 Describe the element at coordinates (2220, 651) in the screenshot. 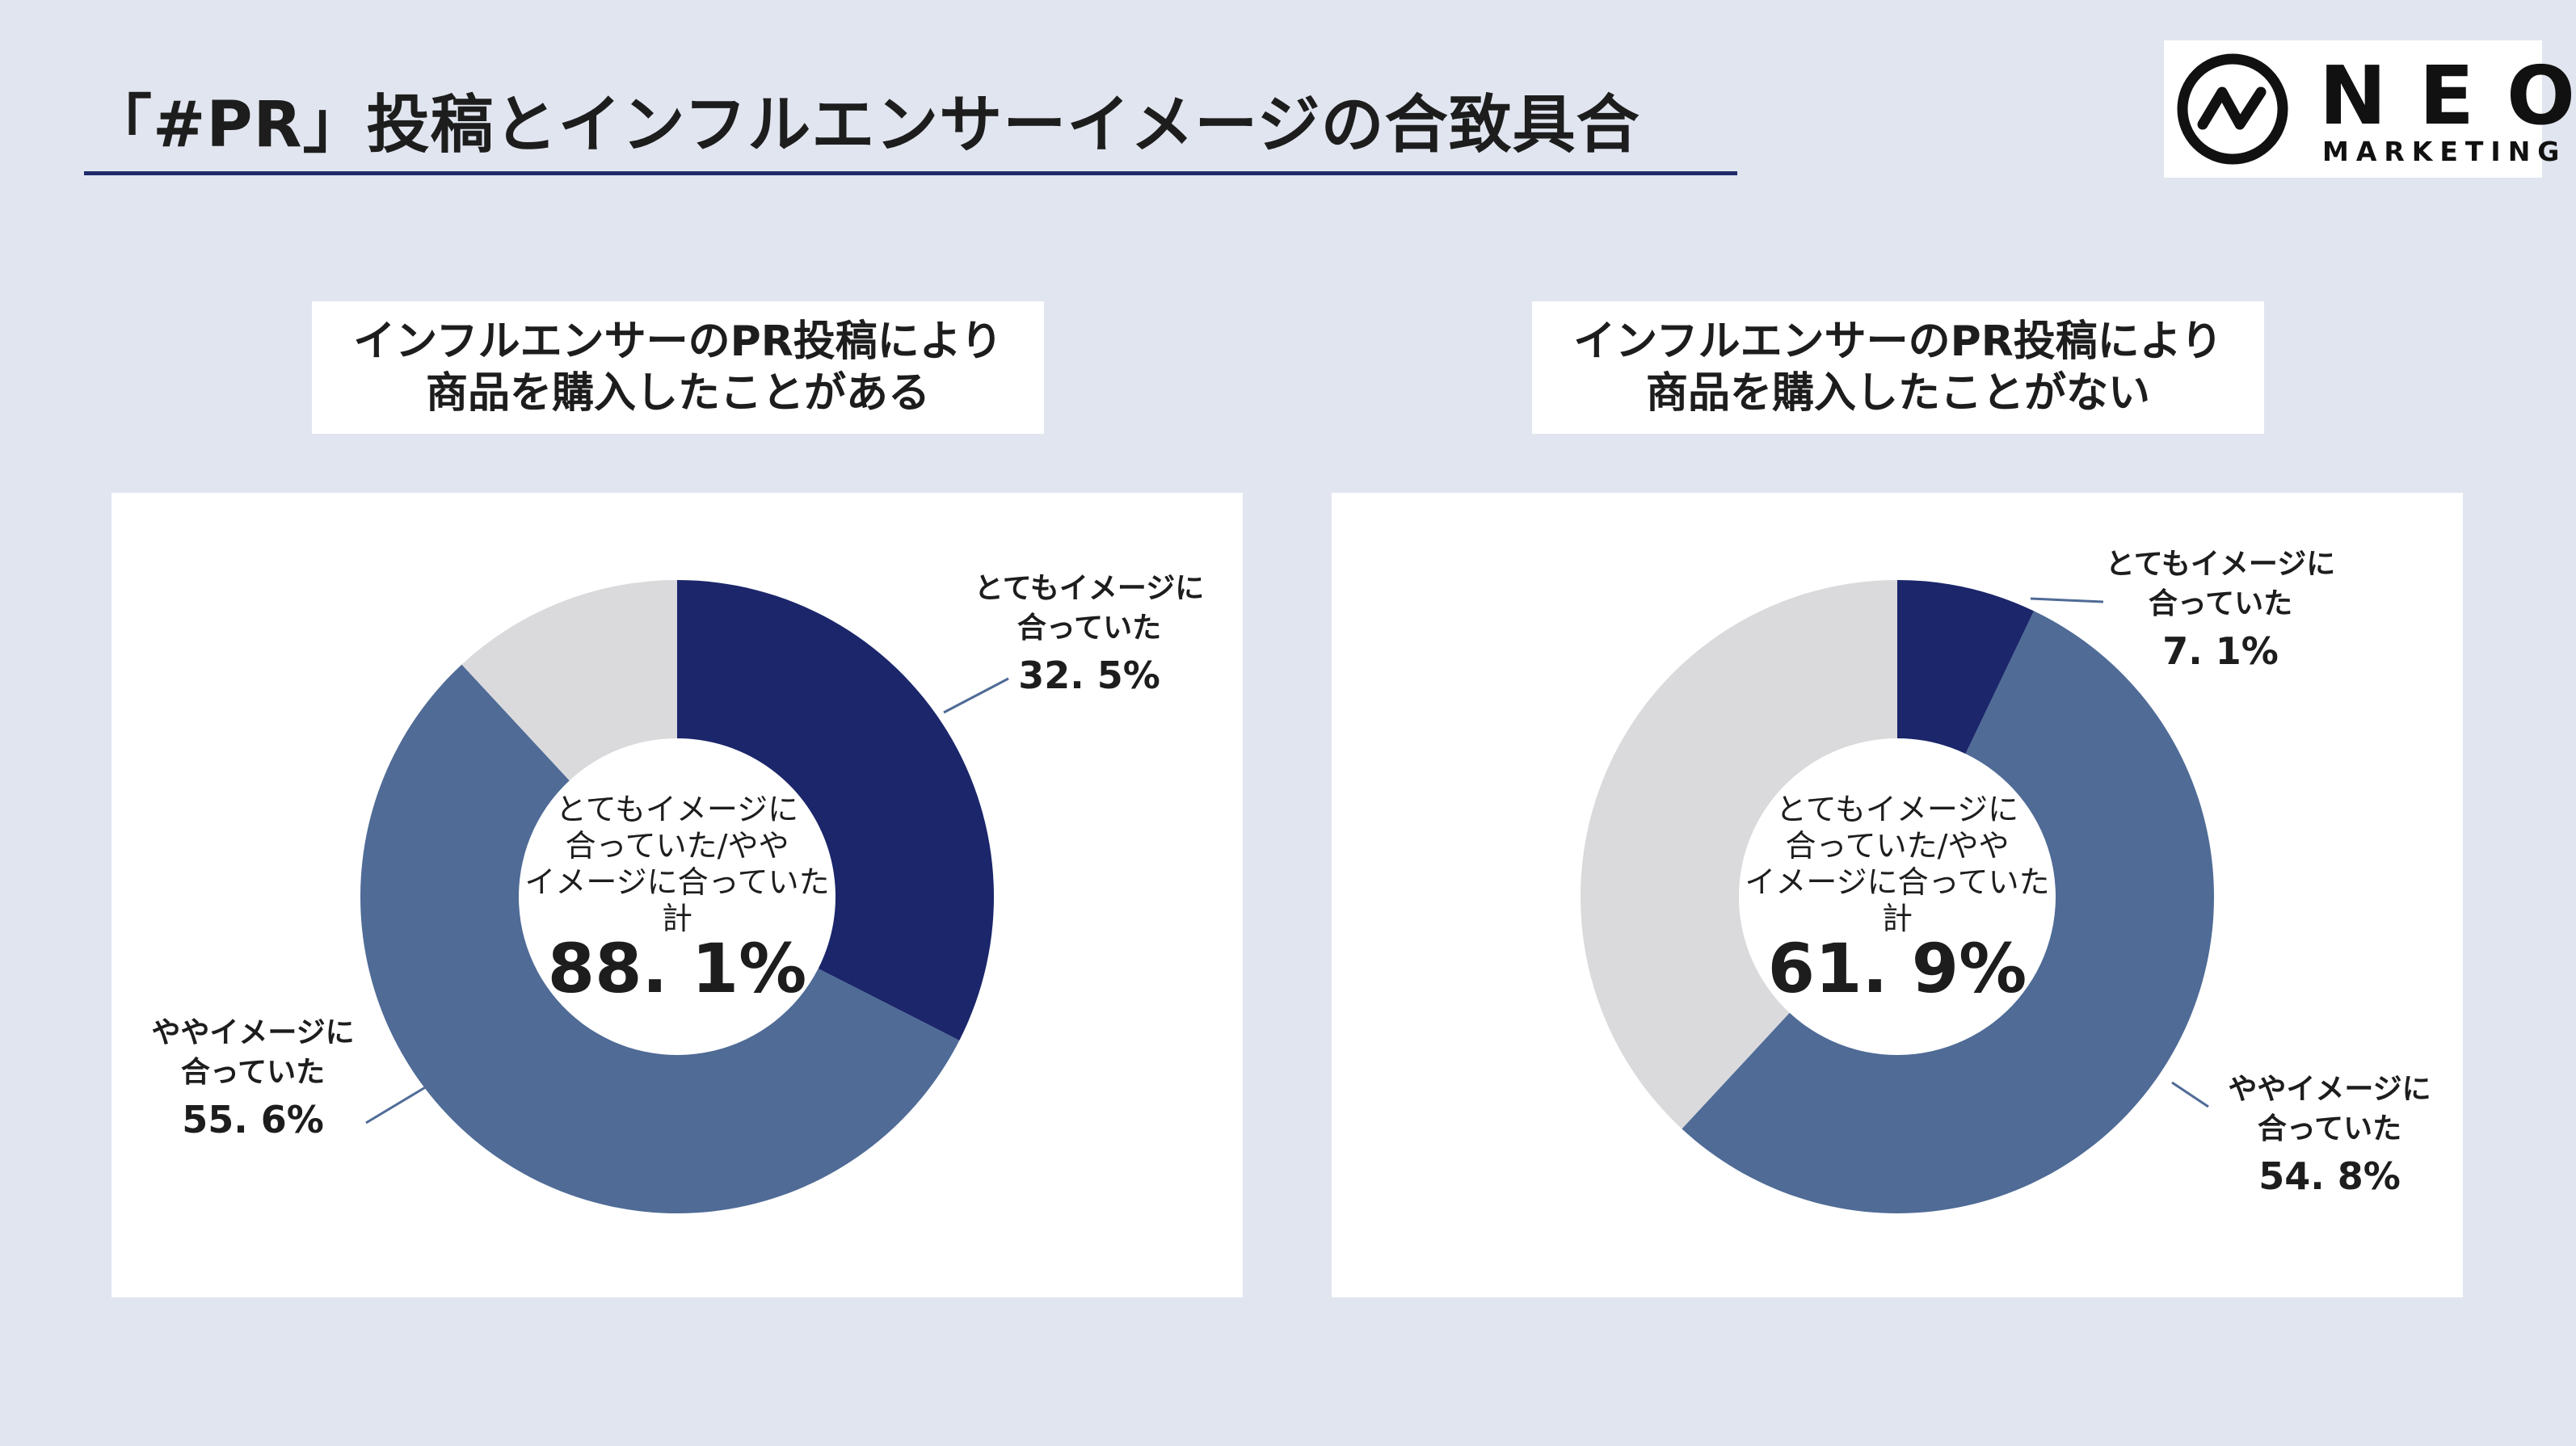

I see `slice-value: 7. 1%` at that location.